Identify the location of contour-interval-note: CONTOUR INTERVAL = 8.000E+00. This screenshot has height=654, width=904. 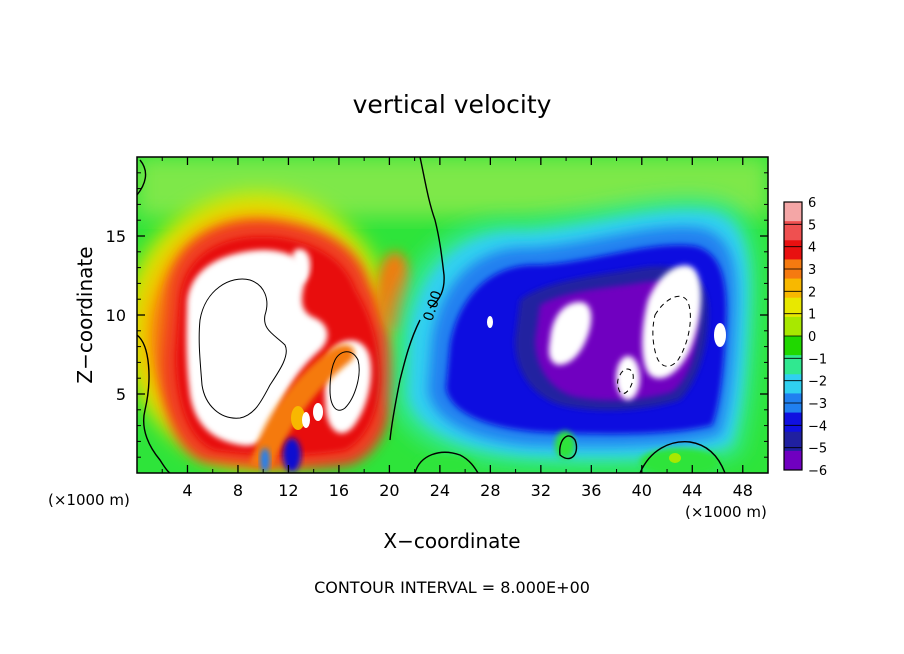
(452, 587).